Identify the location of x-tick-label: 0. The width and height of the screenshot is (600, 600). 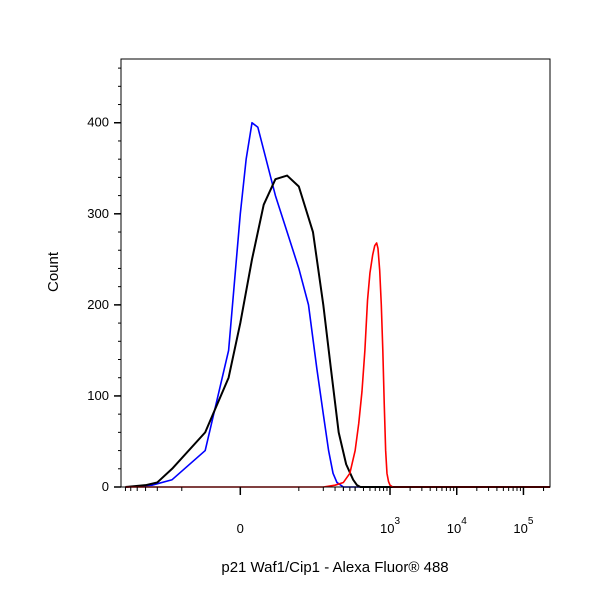
(240, 528).